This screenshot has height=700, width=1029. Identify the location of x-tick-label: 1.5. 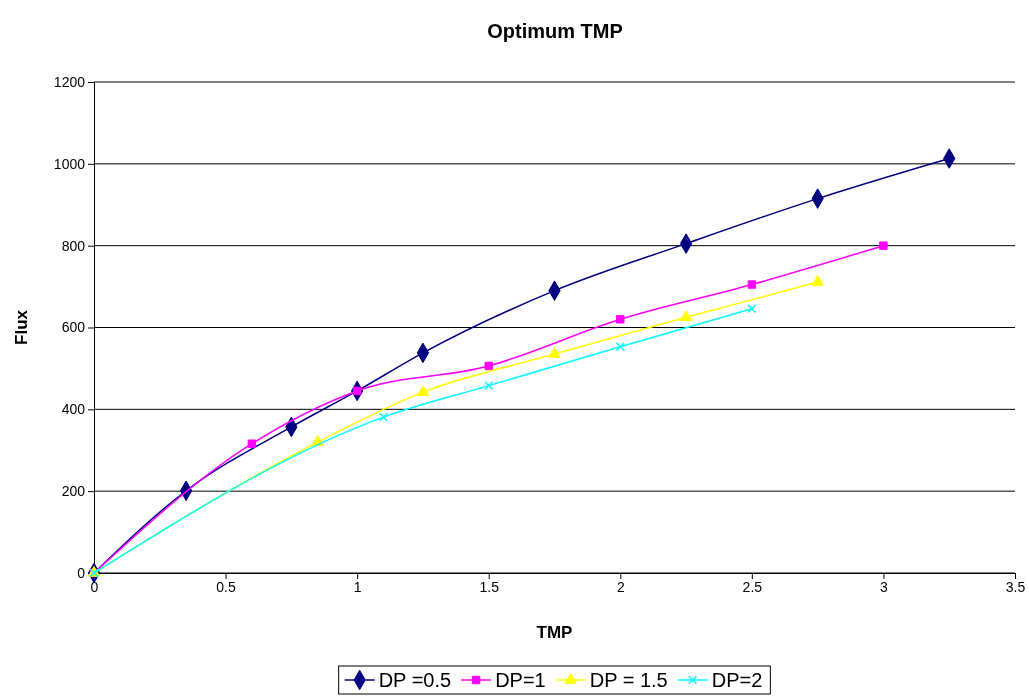
(489, 586).